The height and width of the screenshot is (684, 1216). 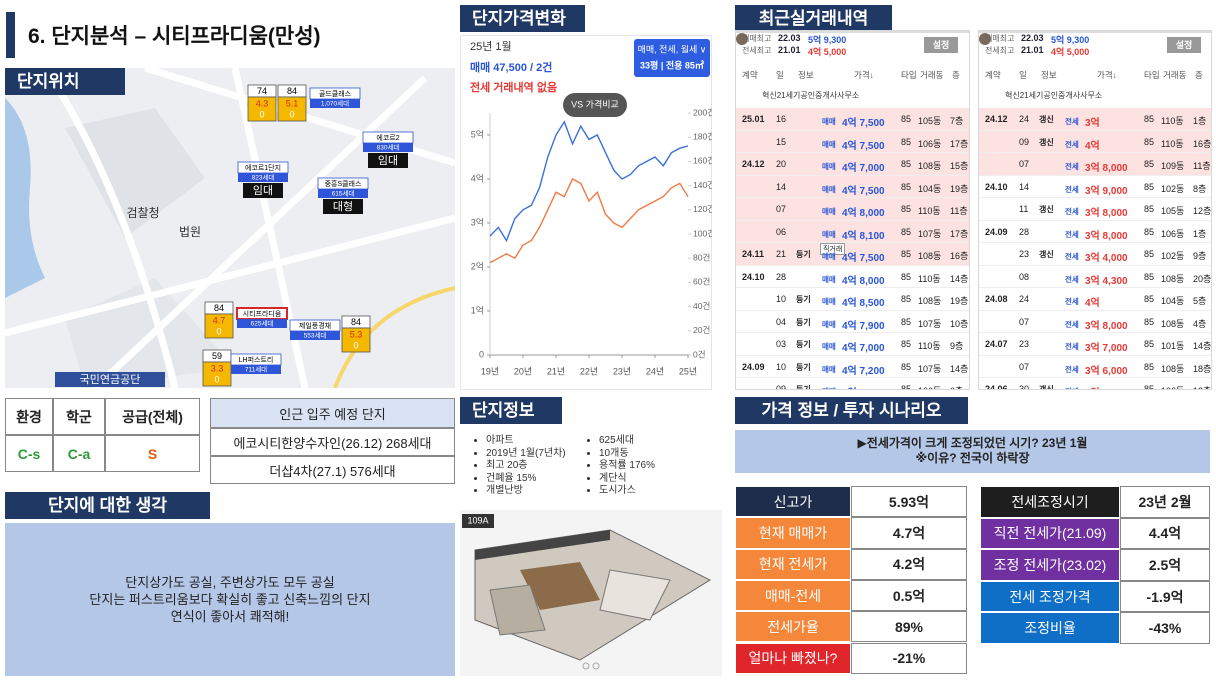 What do you see at coordinates (1024, 119) in the screenshot?
I see `day: 24` at bounding box center [1024, 119].